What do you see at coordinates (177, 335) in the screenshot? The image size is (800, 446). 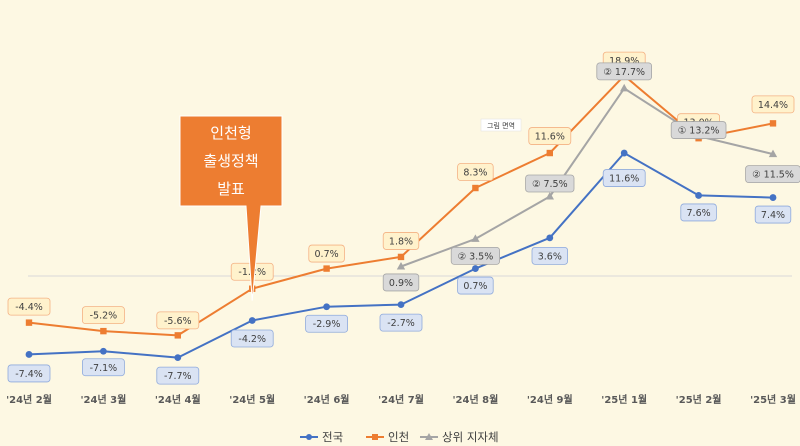 I see `data-point-인천-2` at bounding box center [177, 335].